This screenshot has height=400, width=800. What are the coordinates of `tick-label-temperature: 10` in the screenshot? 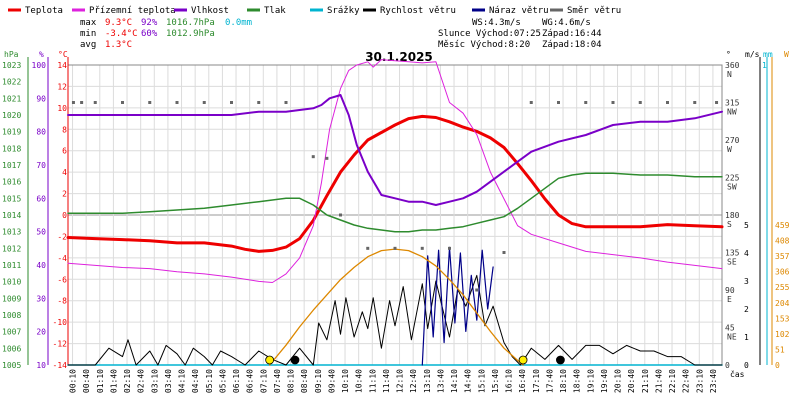 It's located at (62, 108).